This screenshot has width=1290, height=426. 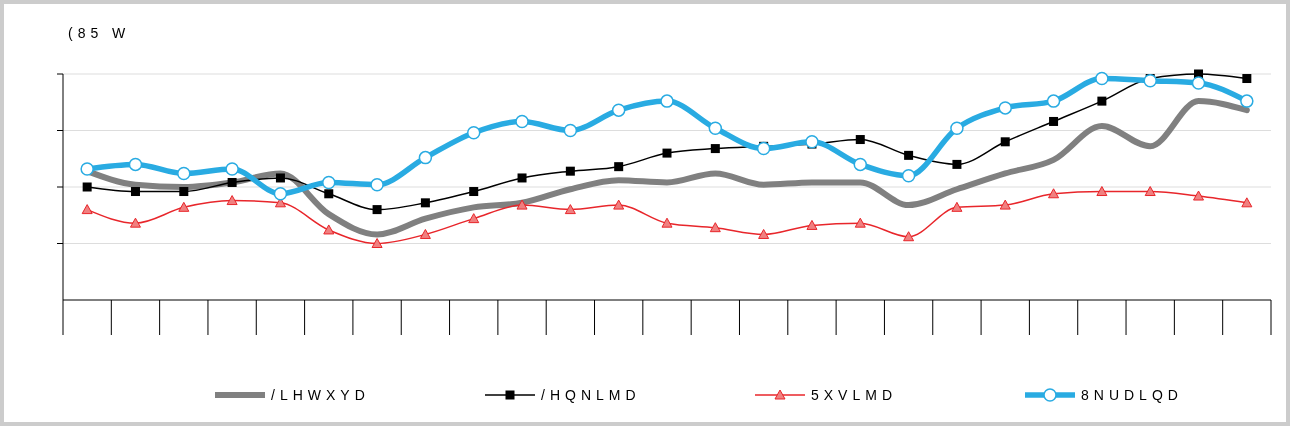 What do you see at coordinates (99, 33) in the screenshot?
I see `y-axis-title: (85 W` at bounding box center [99, 33].